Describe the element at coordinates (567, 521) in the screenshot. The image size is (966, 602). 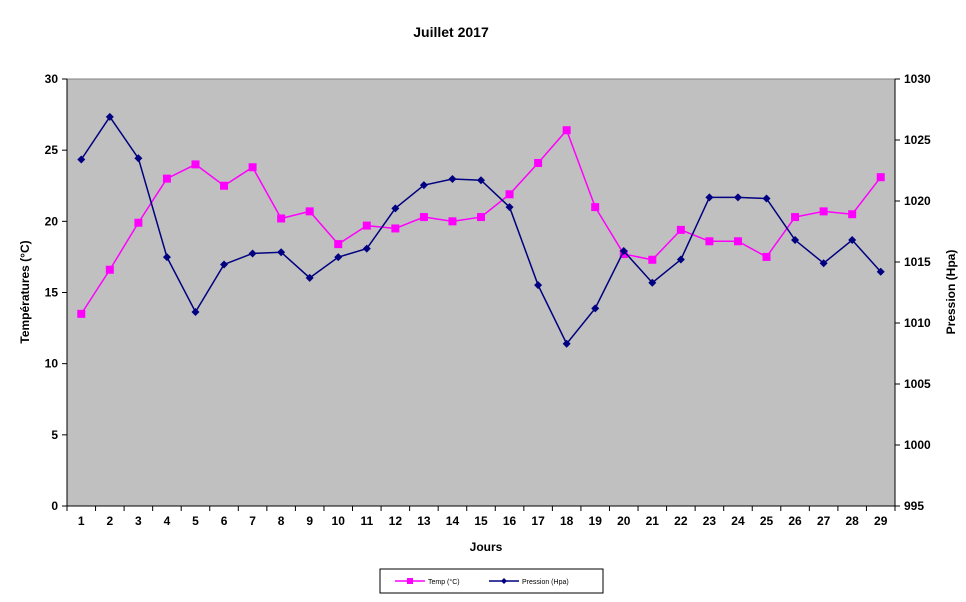
I see `x-tick-label: 18` at that location.